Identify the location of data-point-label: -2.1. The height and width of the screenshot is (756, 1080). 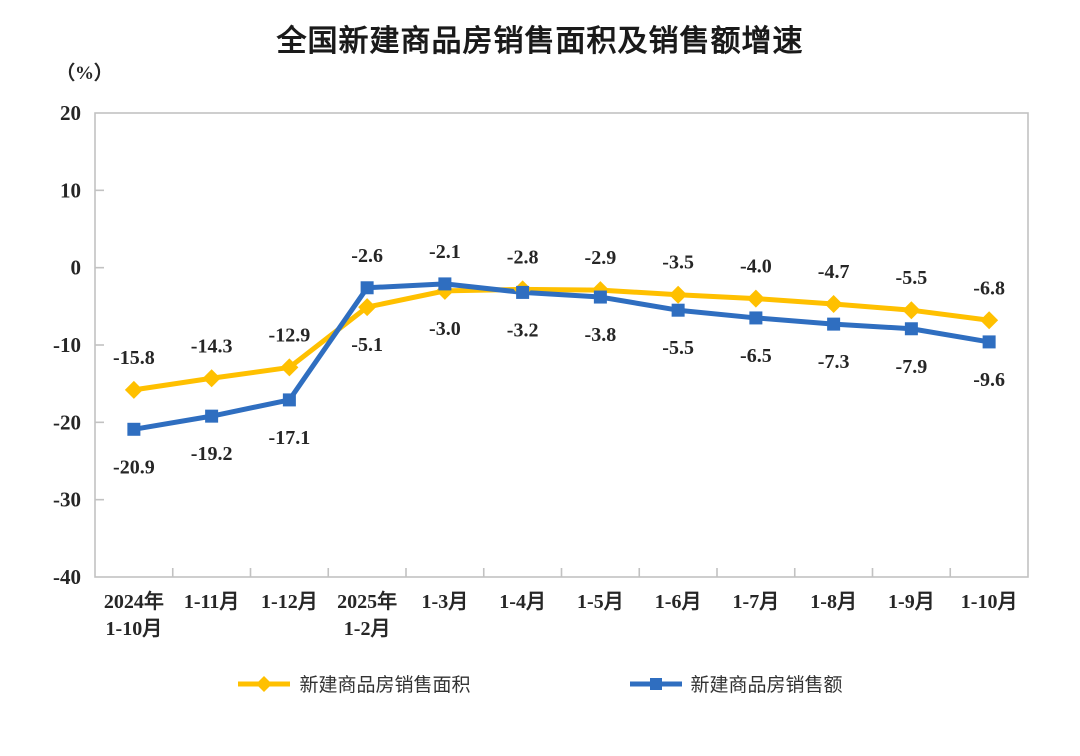
(445, 252).